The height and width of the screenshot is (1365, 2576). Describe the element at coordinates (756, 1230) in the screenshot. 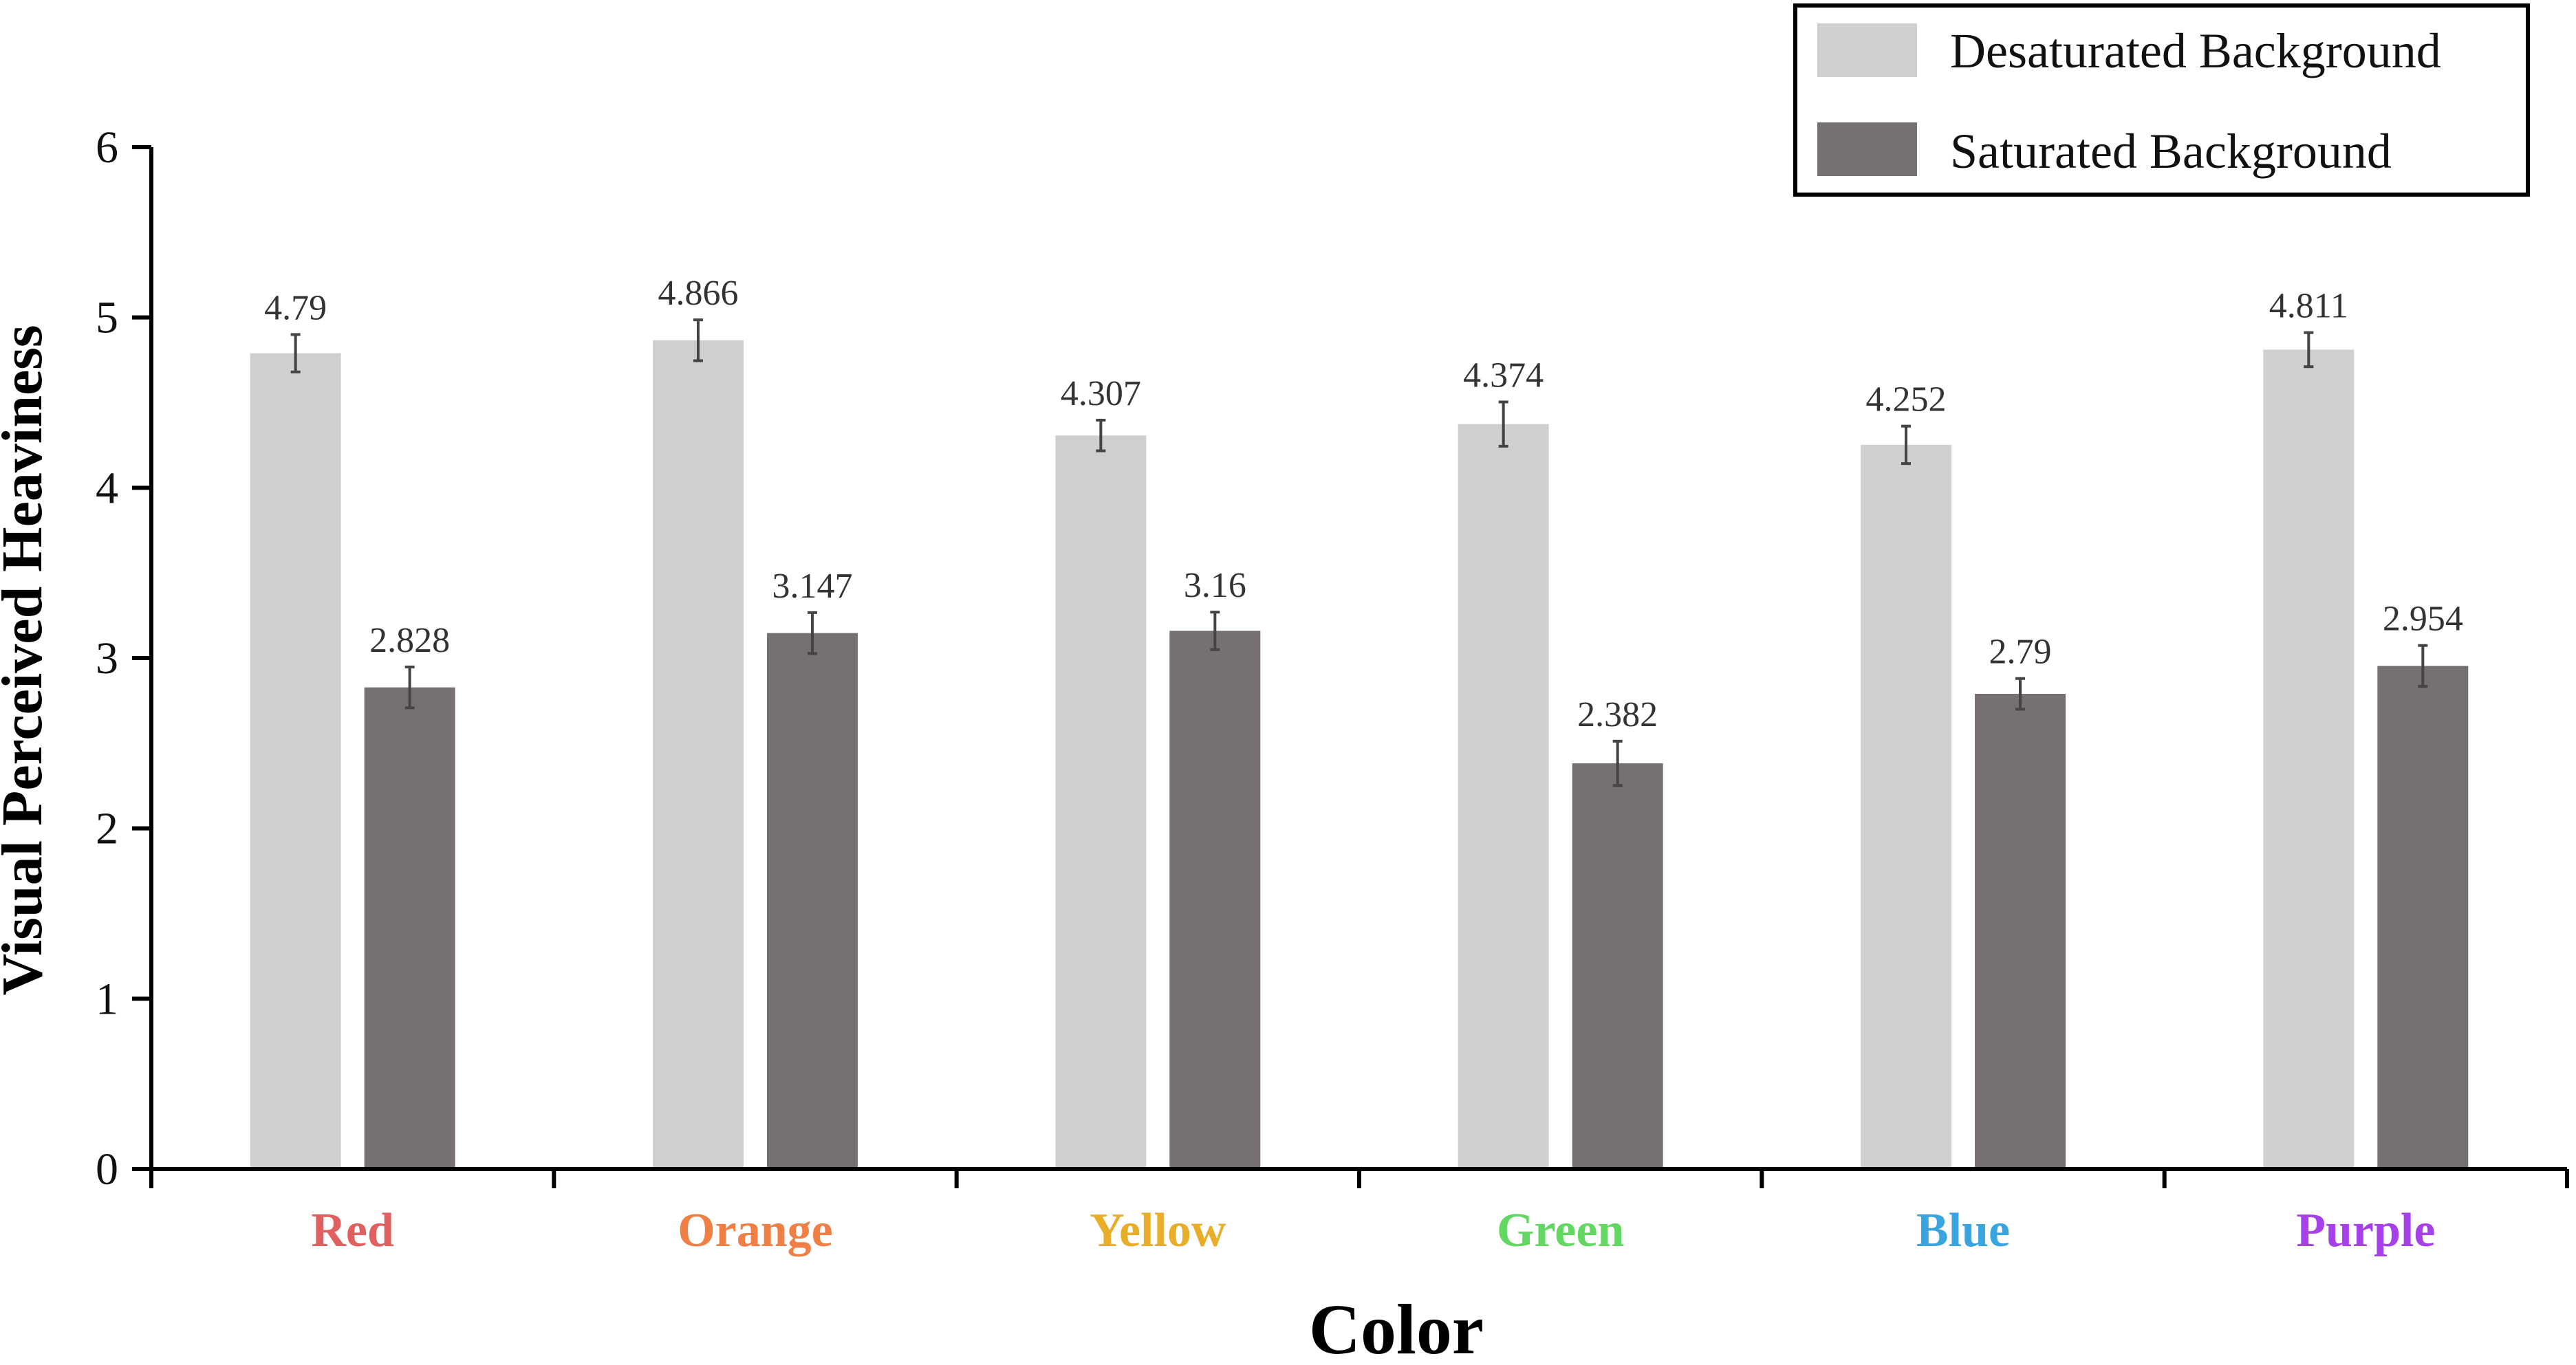

I see `x-tick-label-orange: Orange` at that location.